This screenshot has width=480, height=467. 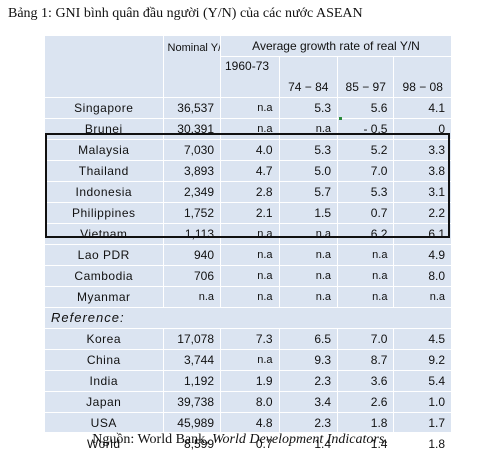 I want to click on table-row: Myanmar n.a n.a n.a n.a n.a, so click(x=248, y=297).